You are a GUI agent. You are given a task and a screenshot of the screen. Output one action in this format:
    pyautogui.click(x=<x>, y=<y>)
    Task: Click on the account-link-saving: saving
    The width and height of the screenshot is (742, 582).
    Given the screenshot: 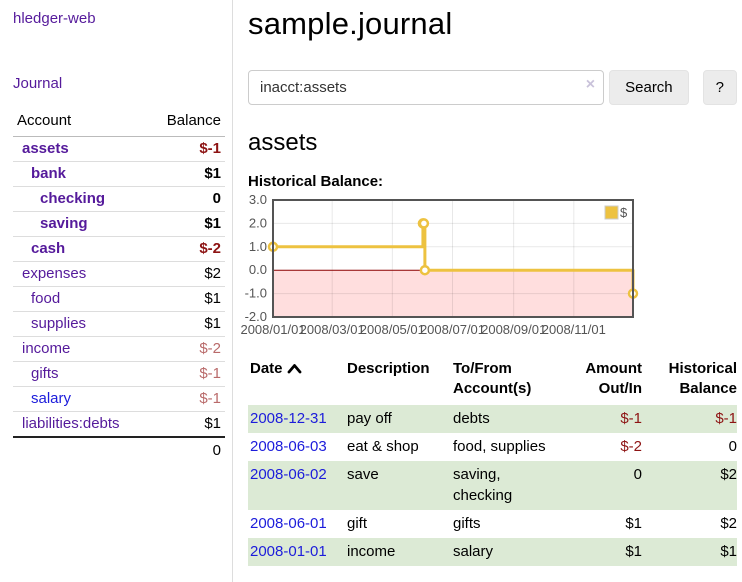 What is the action you would take?
    pyautogui.click(x=64, y=223)
    